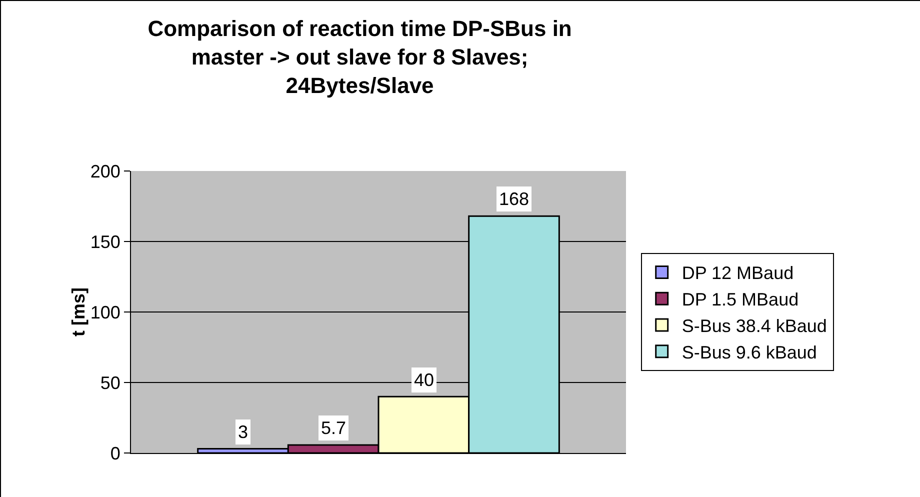 The height and width of the screenshot is (497, 920). I want to click on chart-title: Comparison of reaction time DP-SBus in master -> out slave for 8 Slaves; 24Bytes/Slave, so click(360, 57).